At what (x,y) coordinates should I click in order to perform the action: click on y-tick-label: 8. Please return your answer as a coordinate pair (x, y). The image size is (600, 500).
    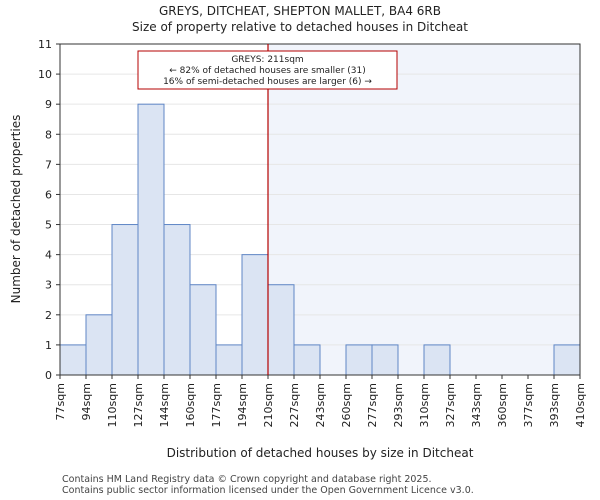
    Looking at the image, I should click on (48, 134).